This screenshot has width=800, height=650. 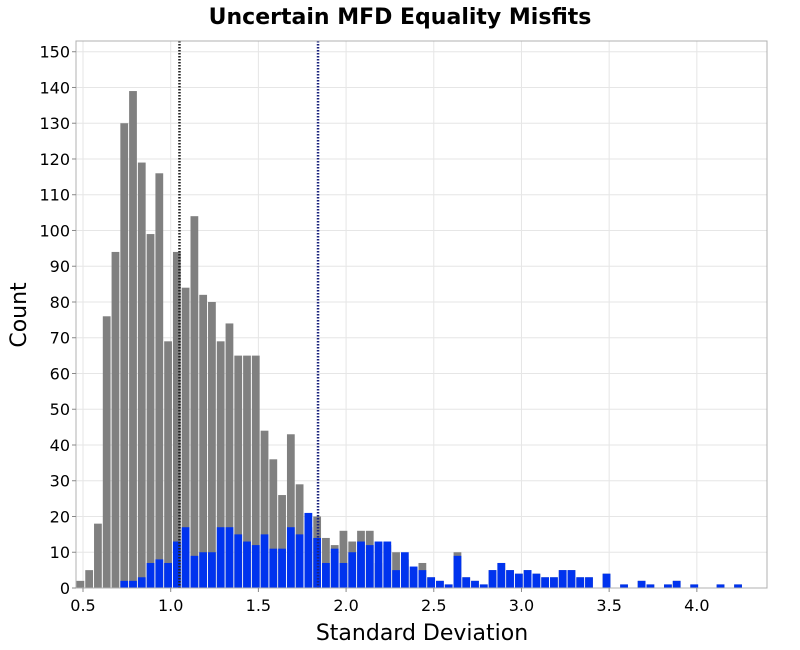 I want to click on chart-title: Uncertain MFD Equality Misfits, so click(x=400, y=17).